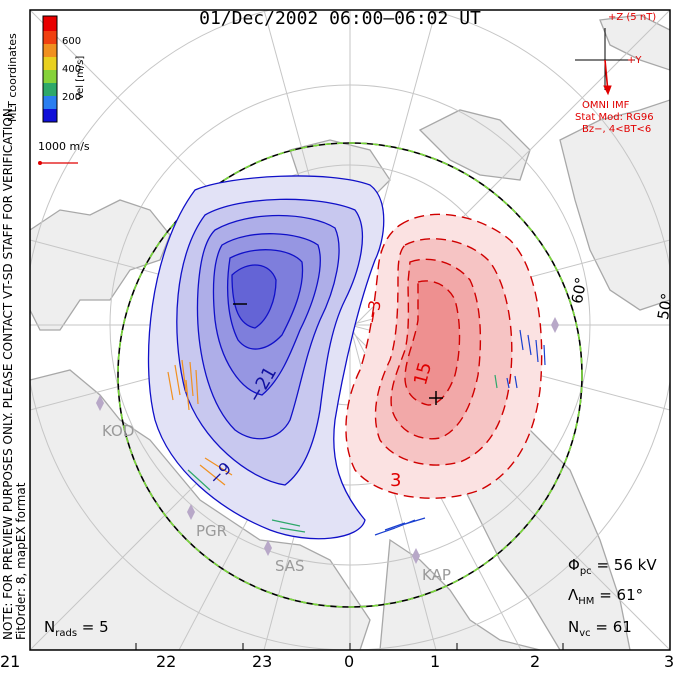  What do you see at coordinates (612, 566) in the screenshot?
I see `cross-polar-potential: Φpc = 56 kV` at bounding box center [612, 566].